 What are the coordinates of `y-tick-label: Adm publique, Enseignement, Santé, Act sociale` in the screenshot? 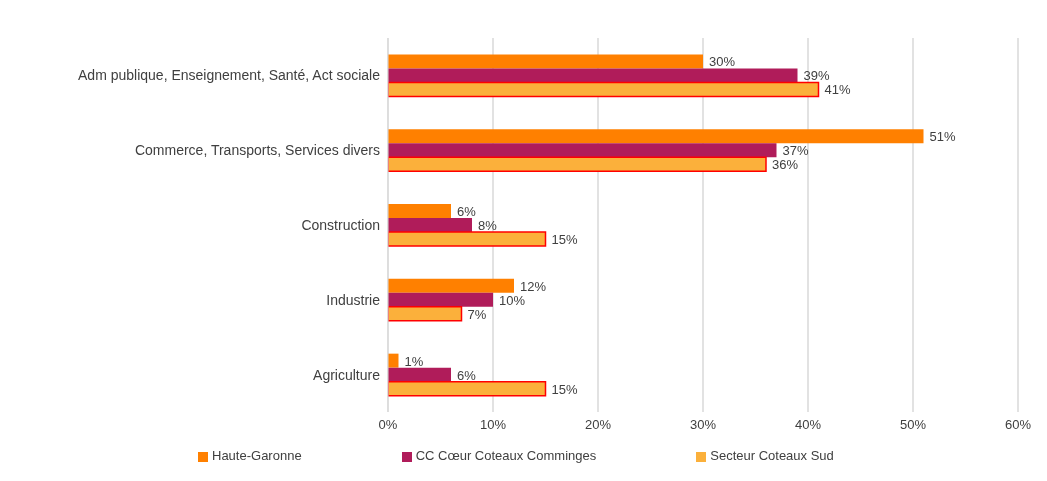 It's located at (229, 75).